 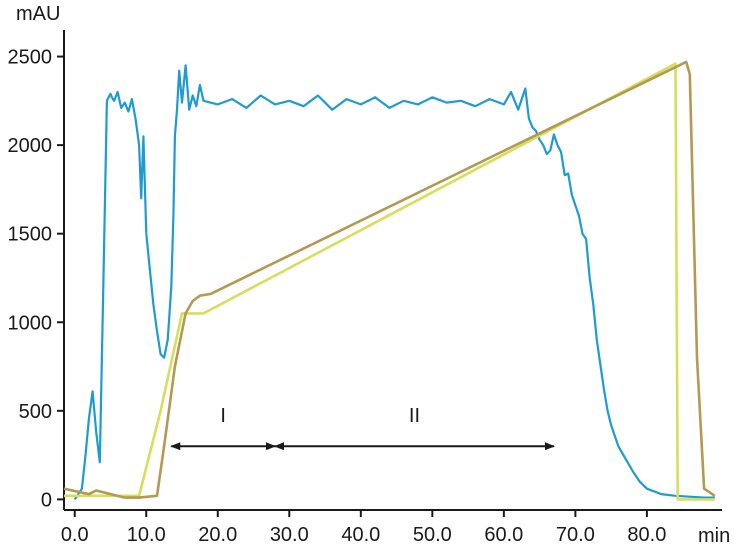 I want to click on x-tick-label: 40.0, so click(x=360, y=535).